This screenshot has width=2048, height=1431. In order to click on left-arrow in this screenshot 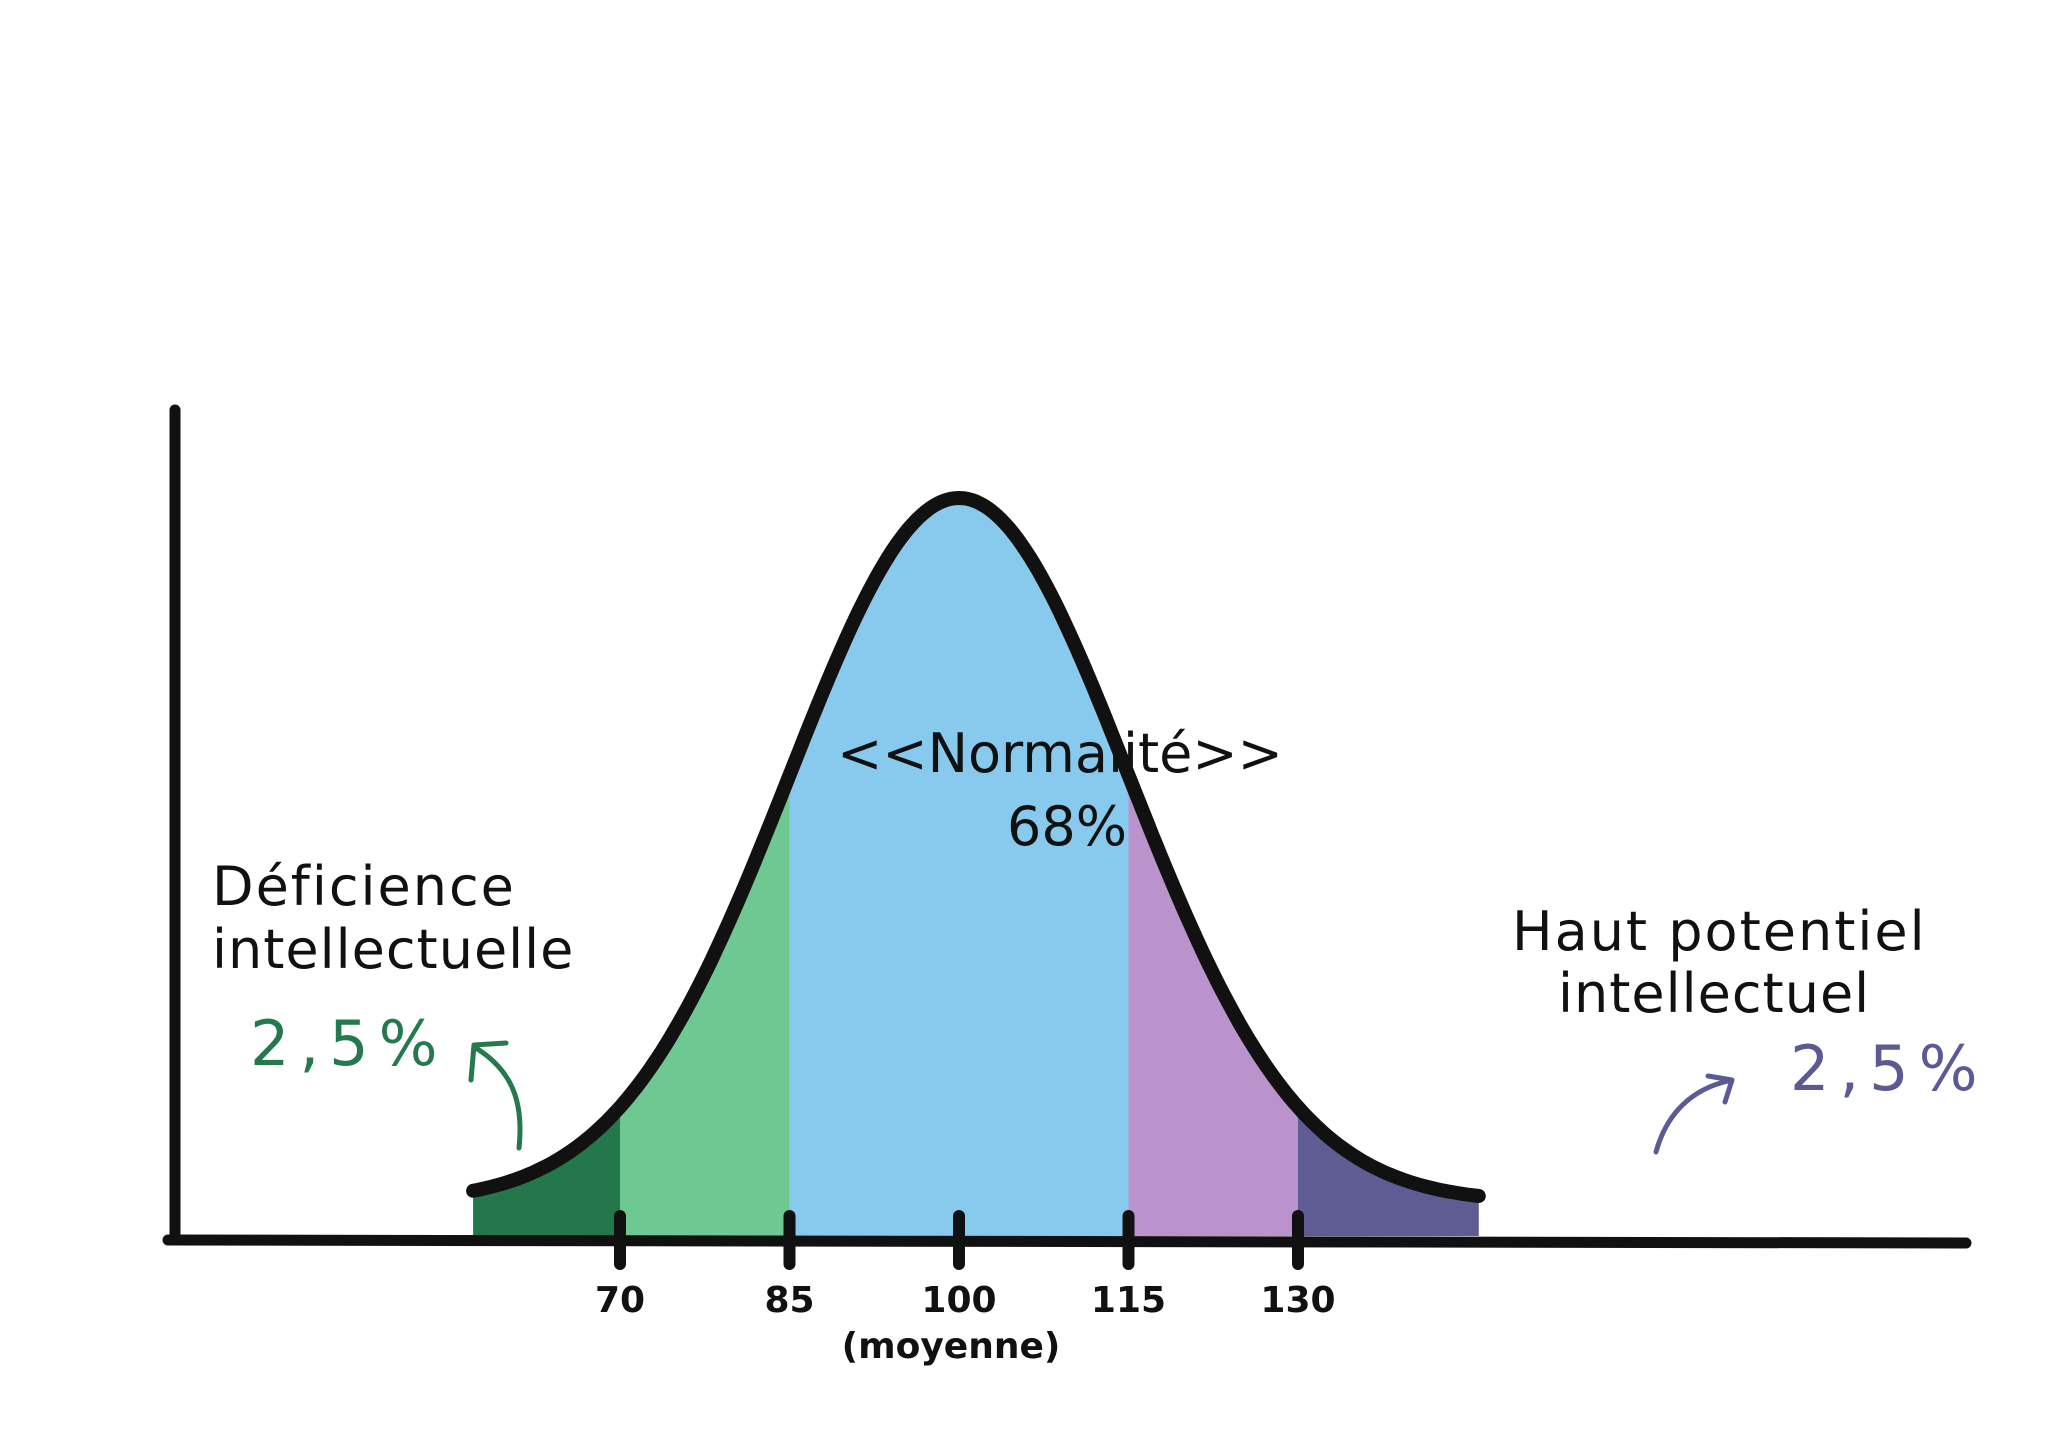, I will do `click(495, 1095)`.